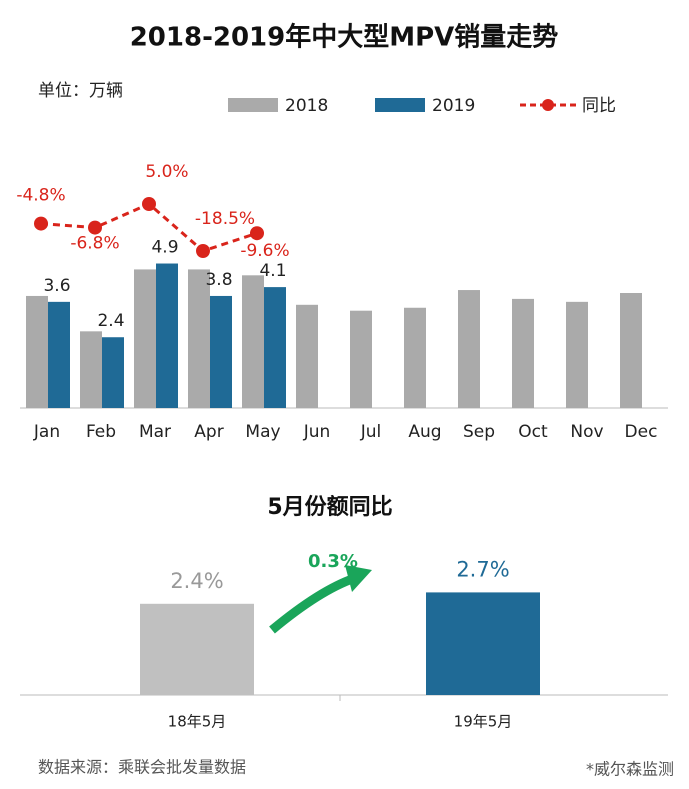  What do you see at coordinates (264, 251) in the screenshot?
I see `data-label: -9.6%` at bounding box center [264, 251].